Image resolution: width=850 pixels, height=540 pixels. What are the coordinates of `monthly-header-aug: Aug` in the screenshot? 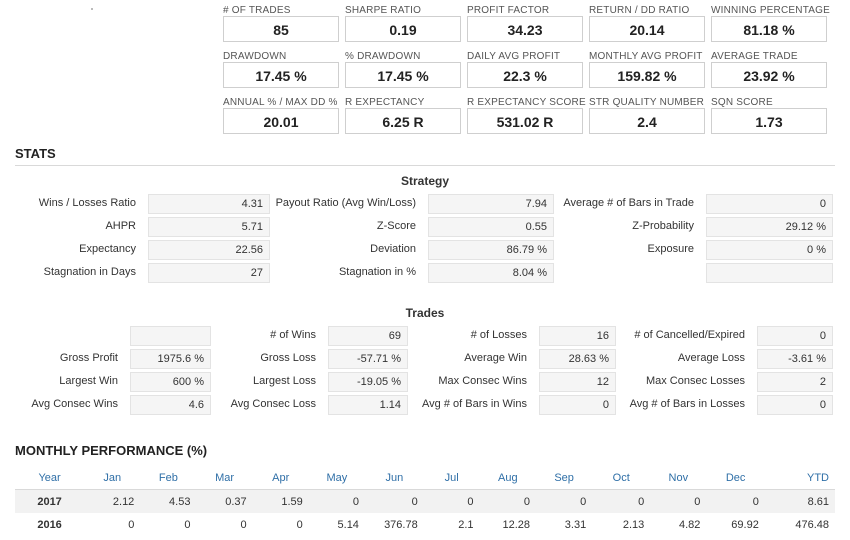 It's located at (507, 478).